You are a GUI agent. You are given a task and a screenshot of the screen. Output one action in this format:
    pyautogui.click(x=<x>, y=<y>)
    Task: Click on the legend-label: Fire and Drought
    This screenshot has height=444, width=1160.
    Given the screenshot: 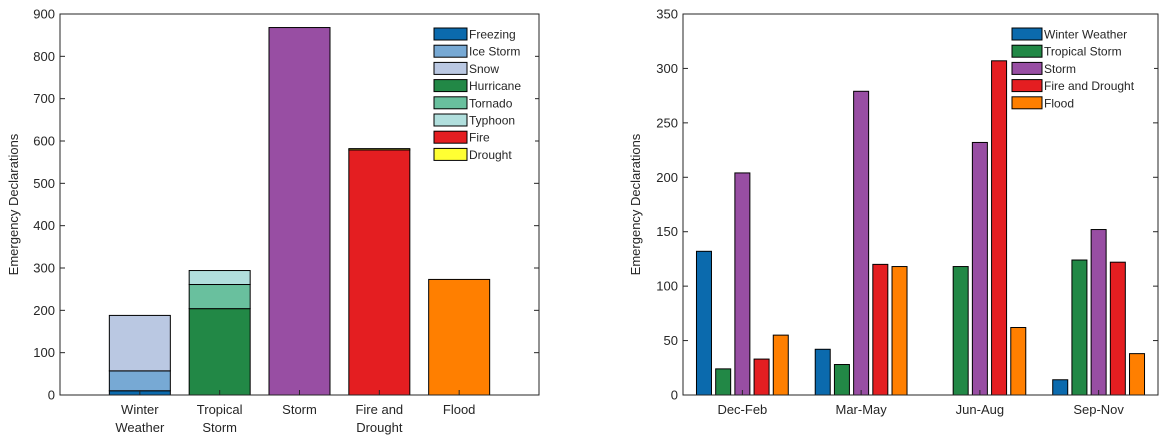 What is the action you would take?
    pyautogui.click(x=1089, y=86)
    